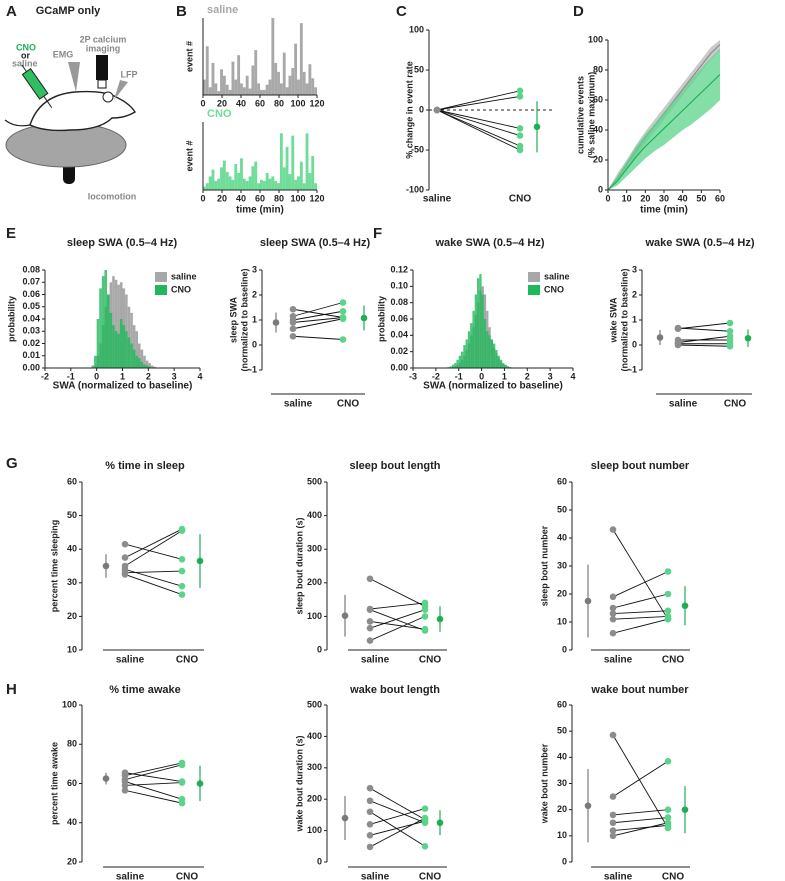 Image resolution: width=785 pixels, height=881 pixels. I want to click on chart-title: sleep SWA (0.5–4 Hz), so click(122, 243).